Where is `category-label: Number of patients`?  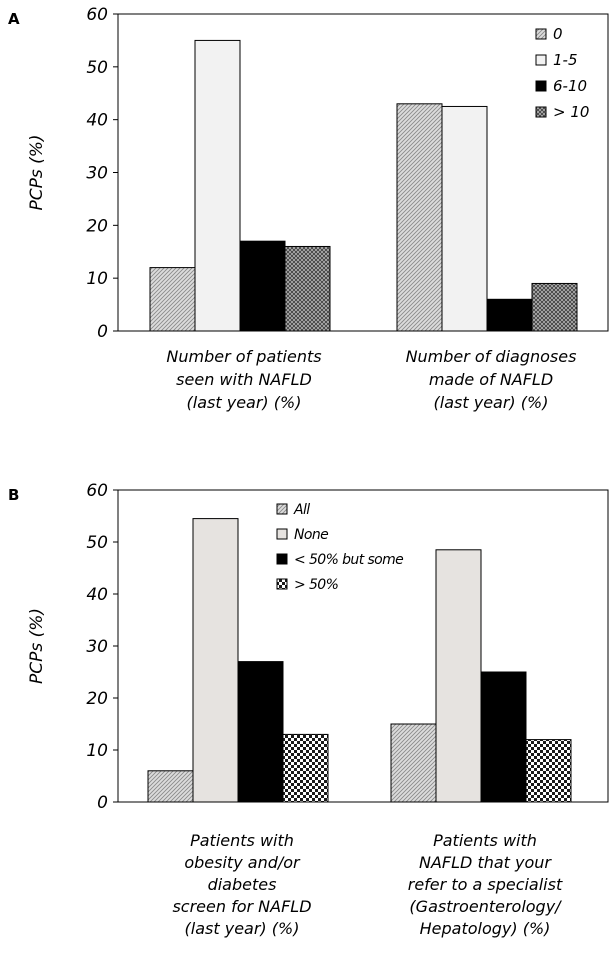 category-label: Number of patients is located at coordinates (243, 356).